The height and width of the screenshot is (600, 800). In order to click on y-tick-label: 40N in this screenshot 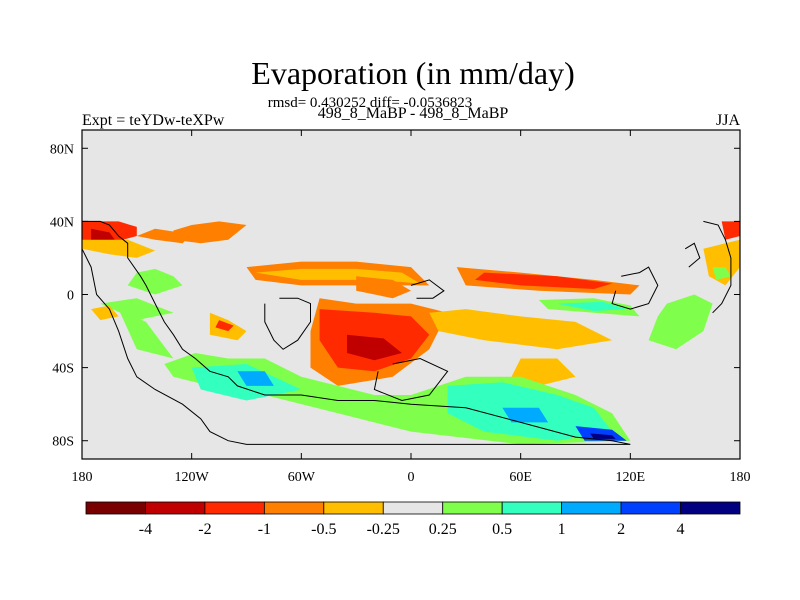, I will do `click(62, 222)`.